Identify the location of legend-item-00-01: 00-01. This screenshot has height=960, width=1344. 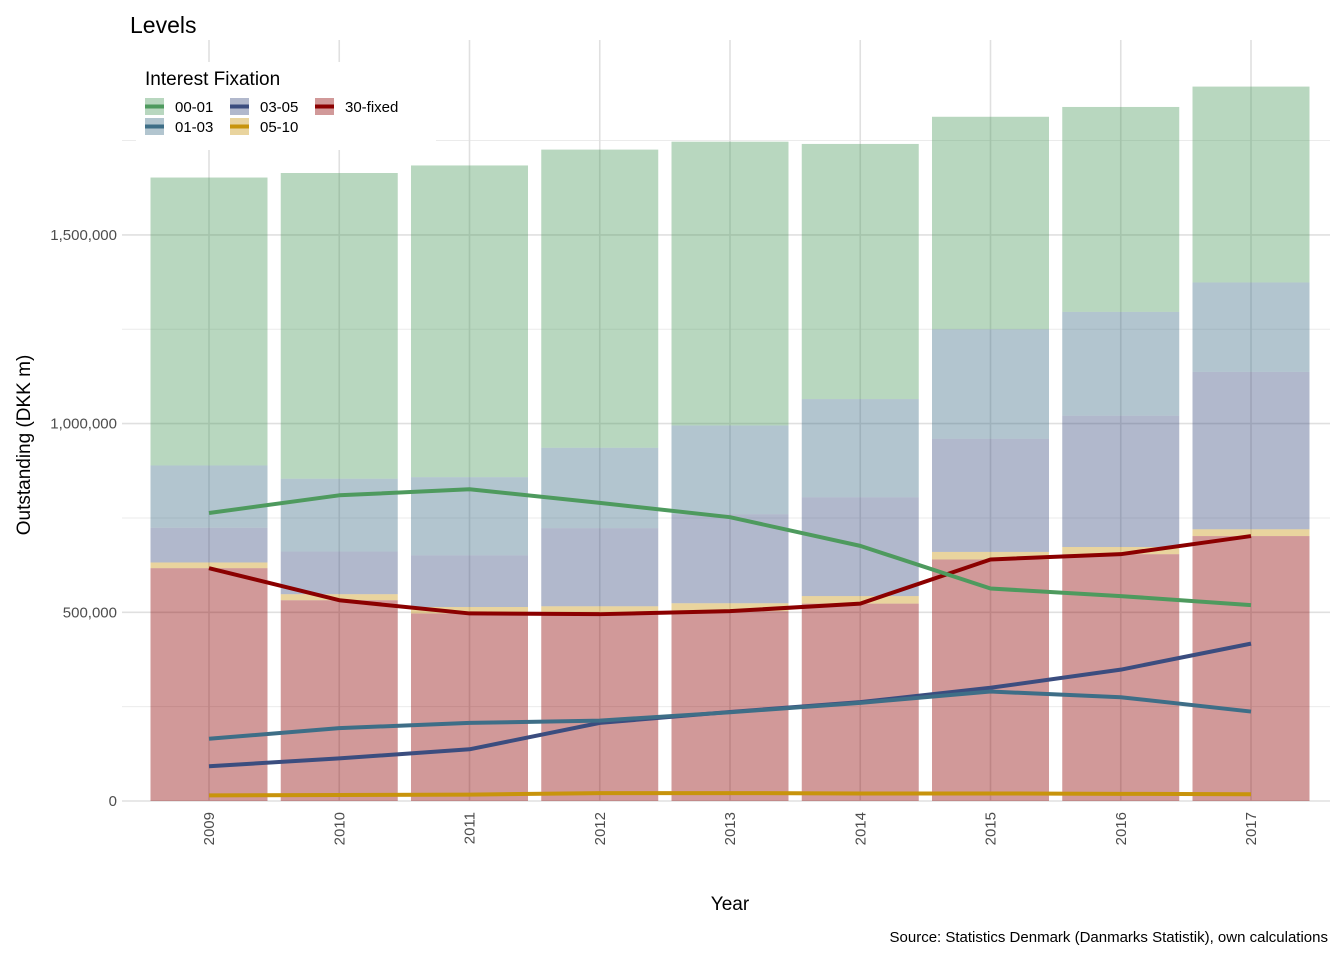
(179, 107).